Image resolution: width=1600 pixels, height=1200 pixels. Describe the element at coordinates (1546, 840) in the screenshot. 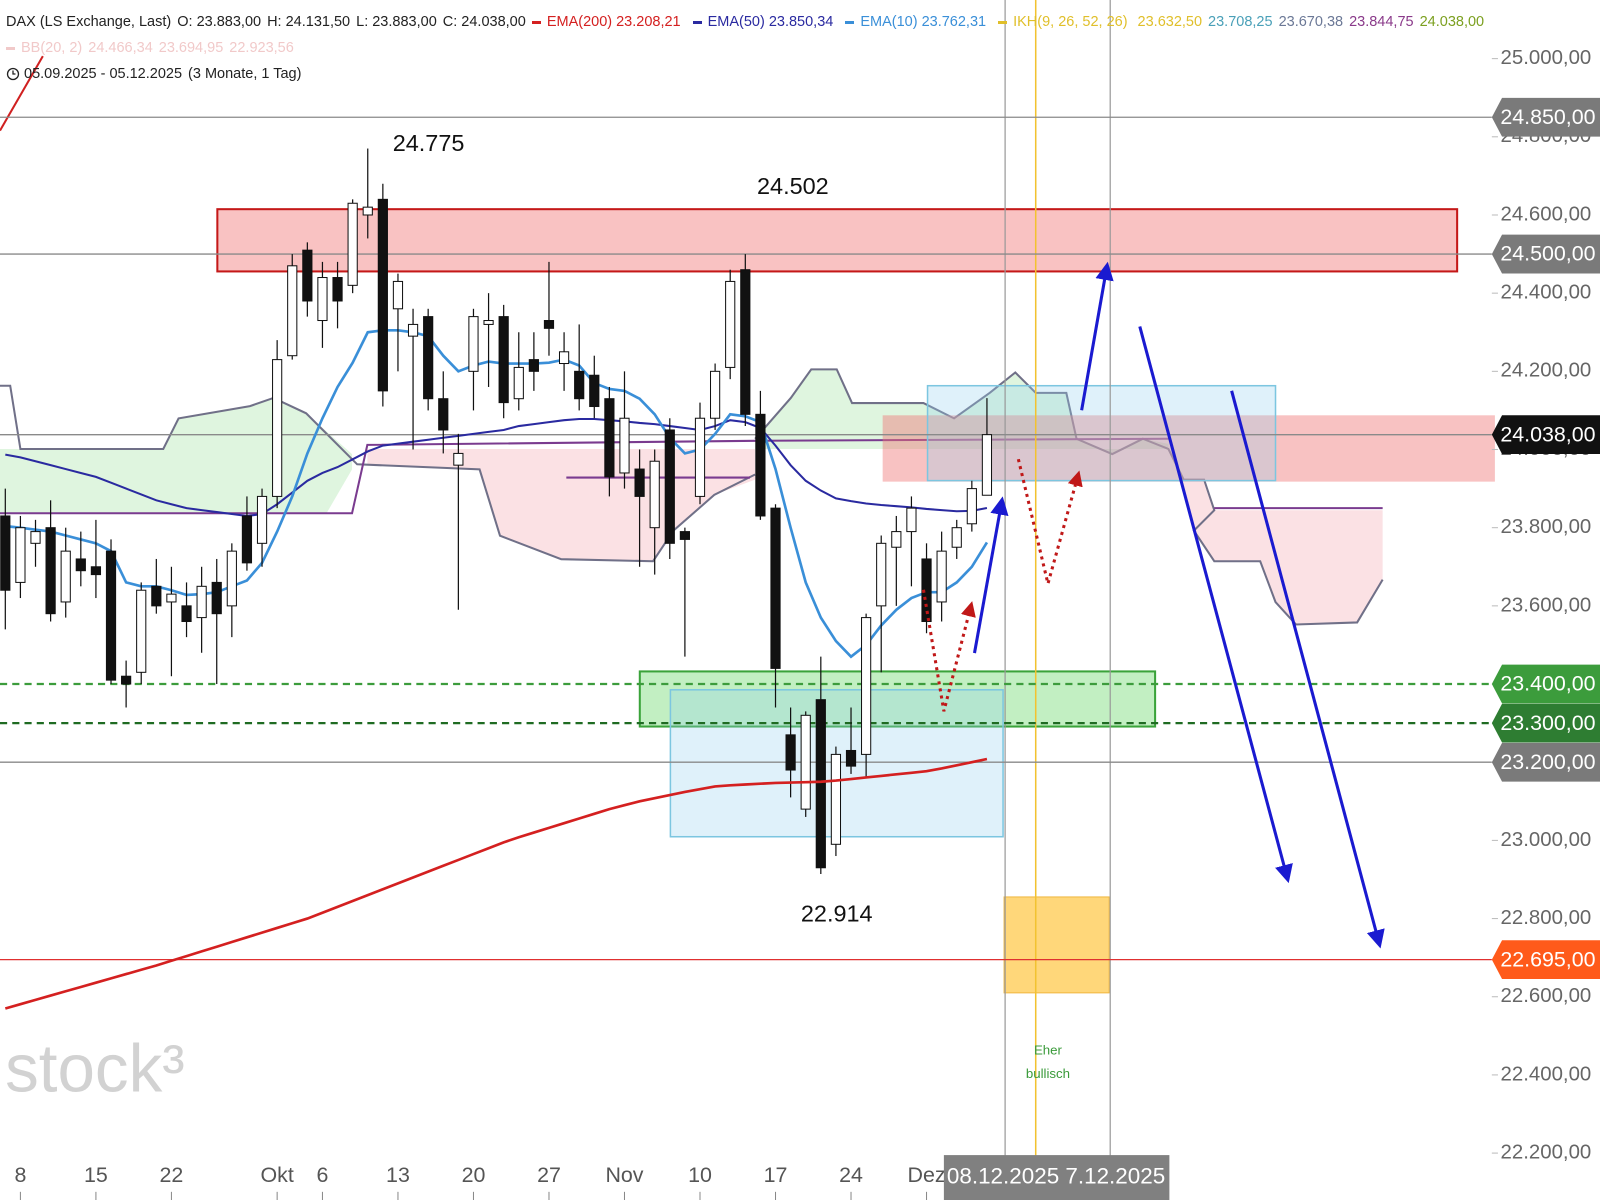

I see `y-tick-label: 23.000,00` at that location.